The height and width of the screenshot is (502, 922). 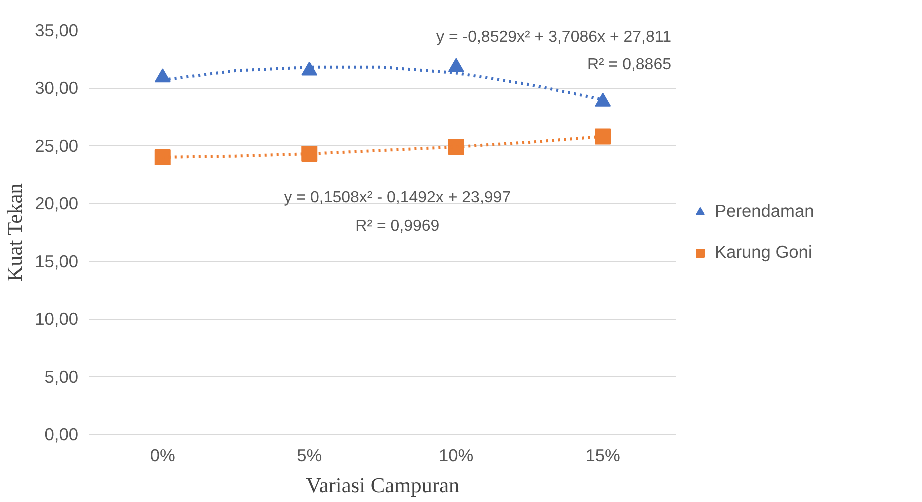 I want to click on y-tick-label: 20,00, so click(x=57, y=204).